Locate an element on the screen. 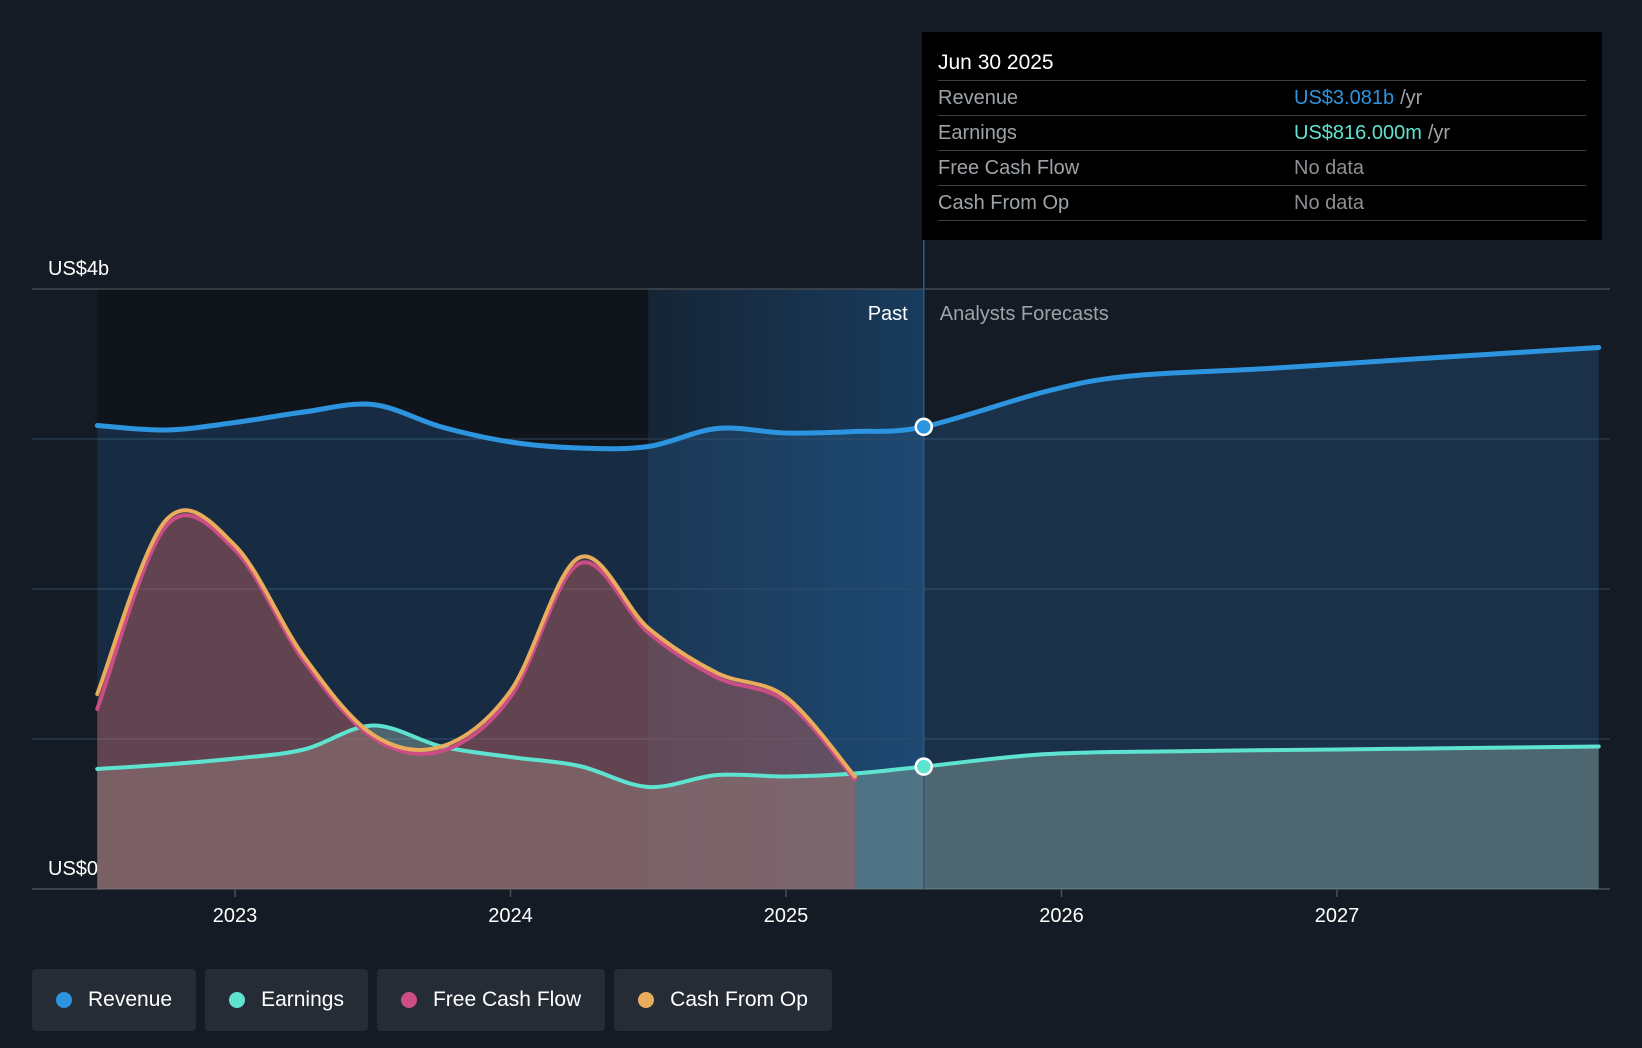  tooltip-row-cash-from-op: Cash From Op No data is located at coordinates (1262, 203).